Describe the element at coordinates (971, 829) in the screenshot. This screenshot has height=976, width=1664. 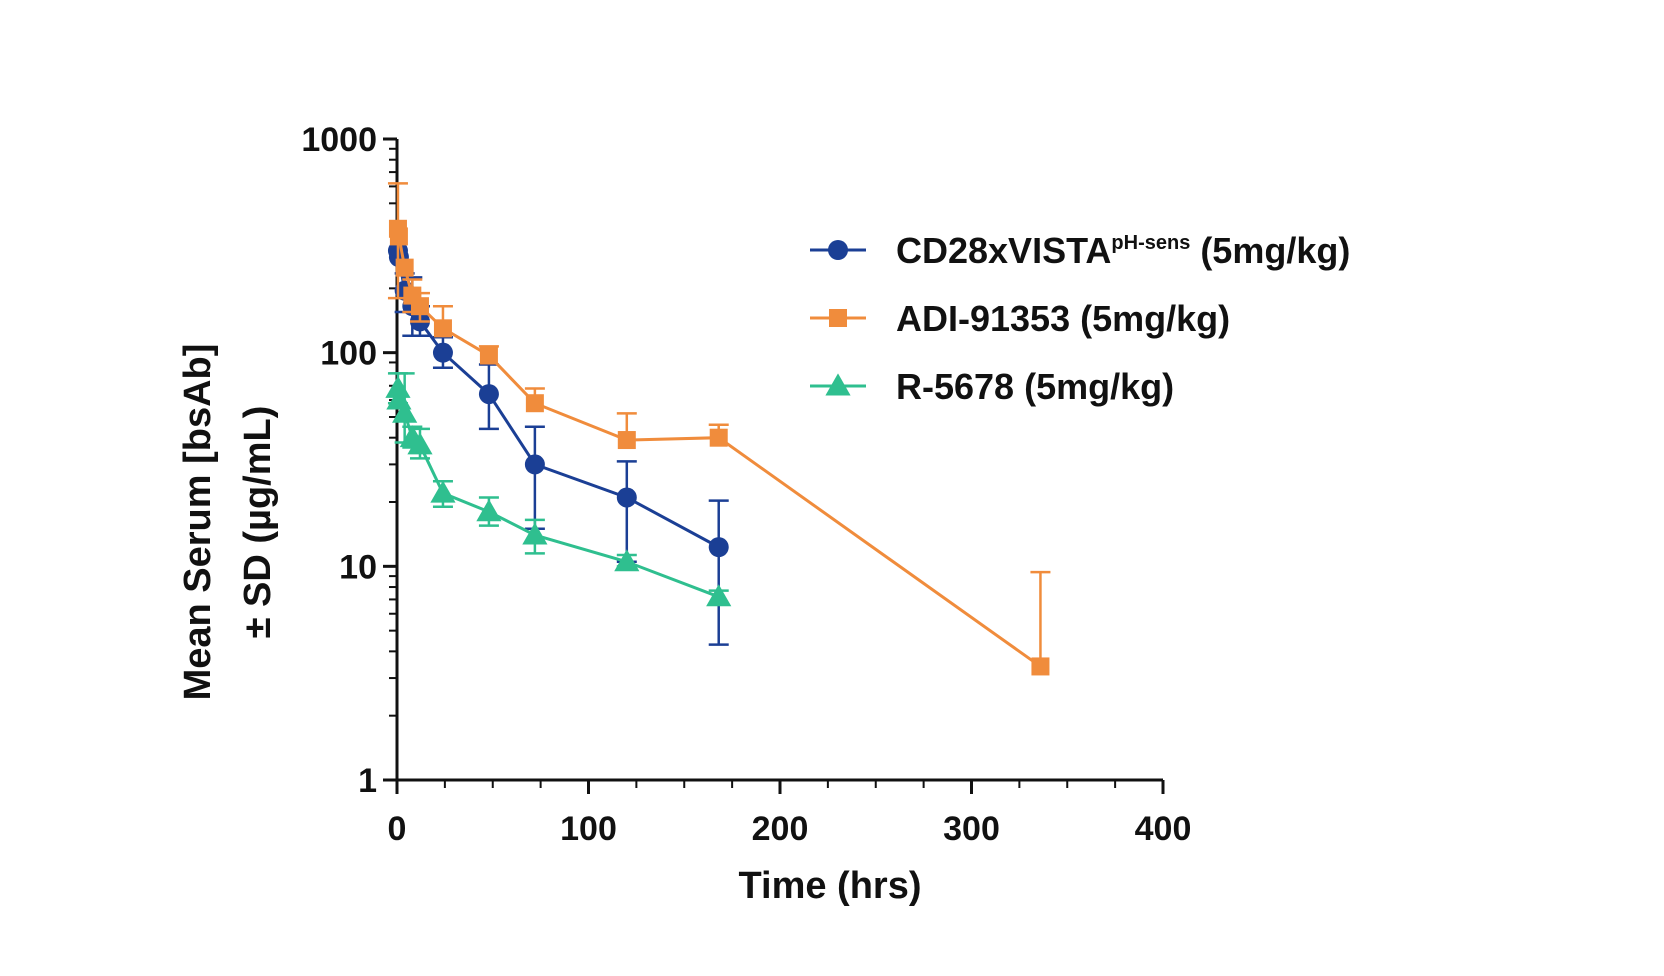
I see `x-tick-label: 300` at that location.